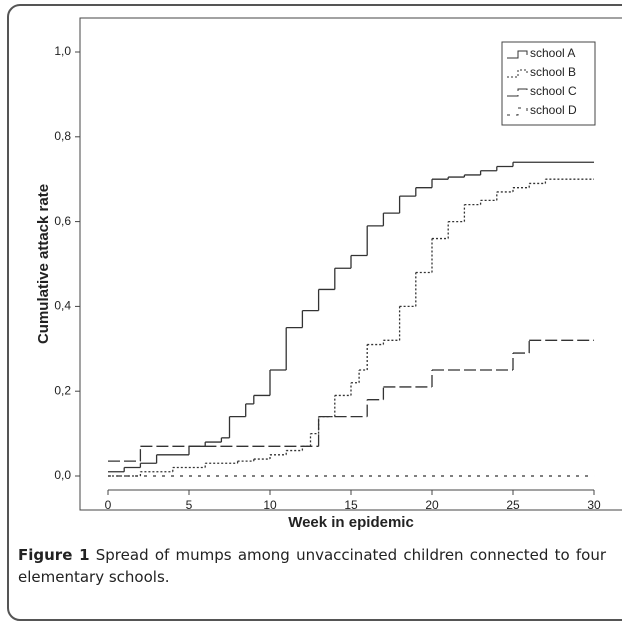  I want to click on caption-label: Figure 1, so click(54, 555).